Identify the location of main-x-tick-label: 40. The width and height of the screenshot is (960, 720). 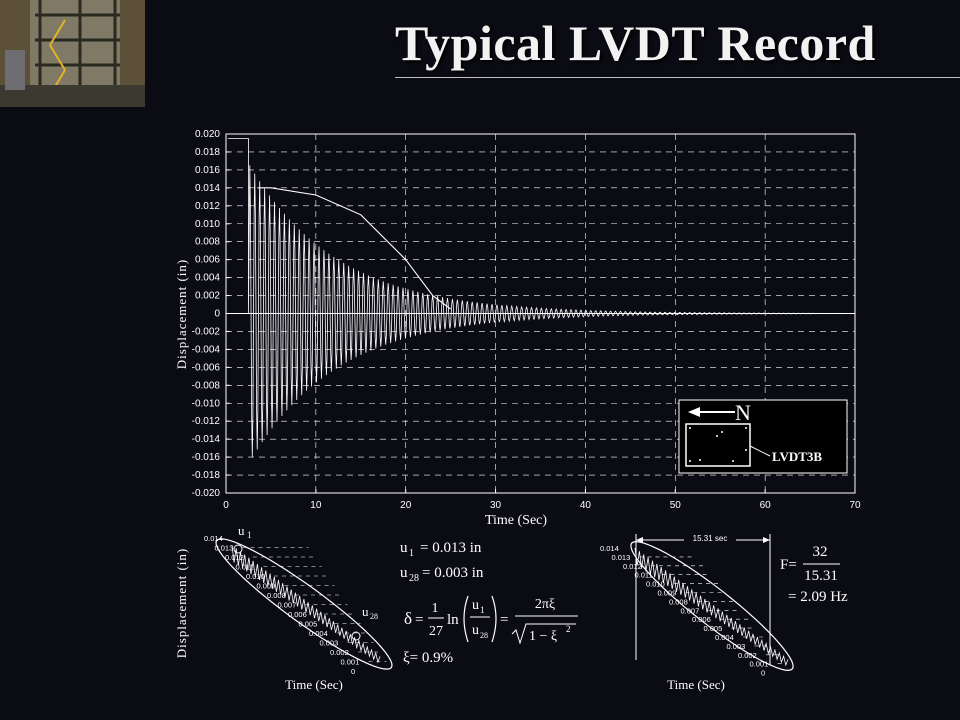
(586, 505).